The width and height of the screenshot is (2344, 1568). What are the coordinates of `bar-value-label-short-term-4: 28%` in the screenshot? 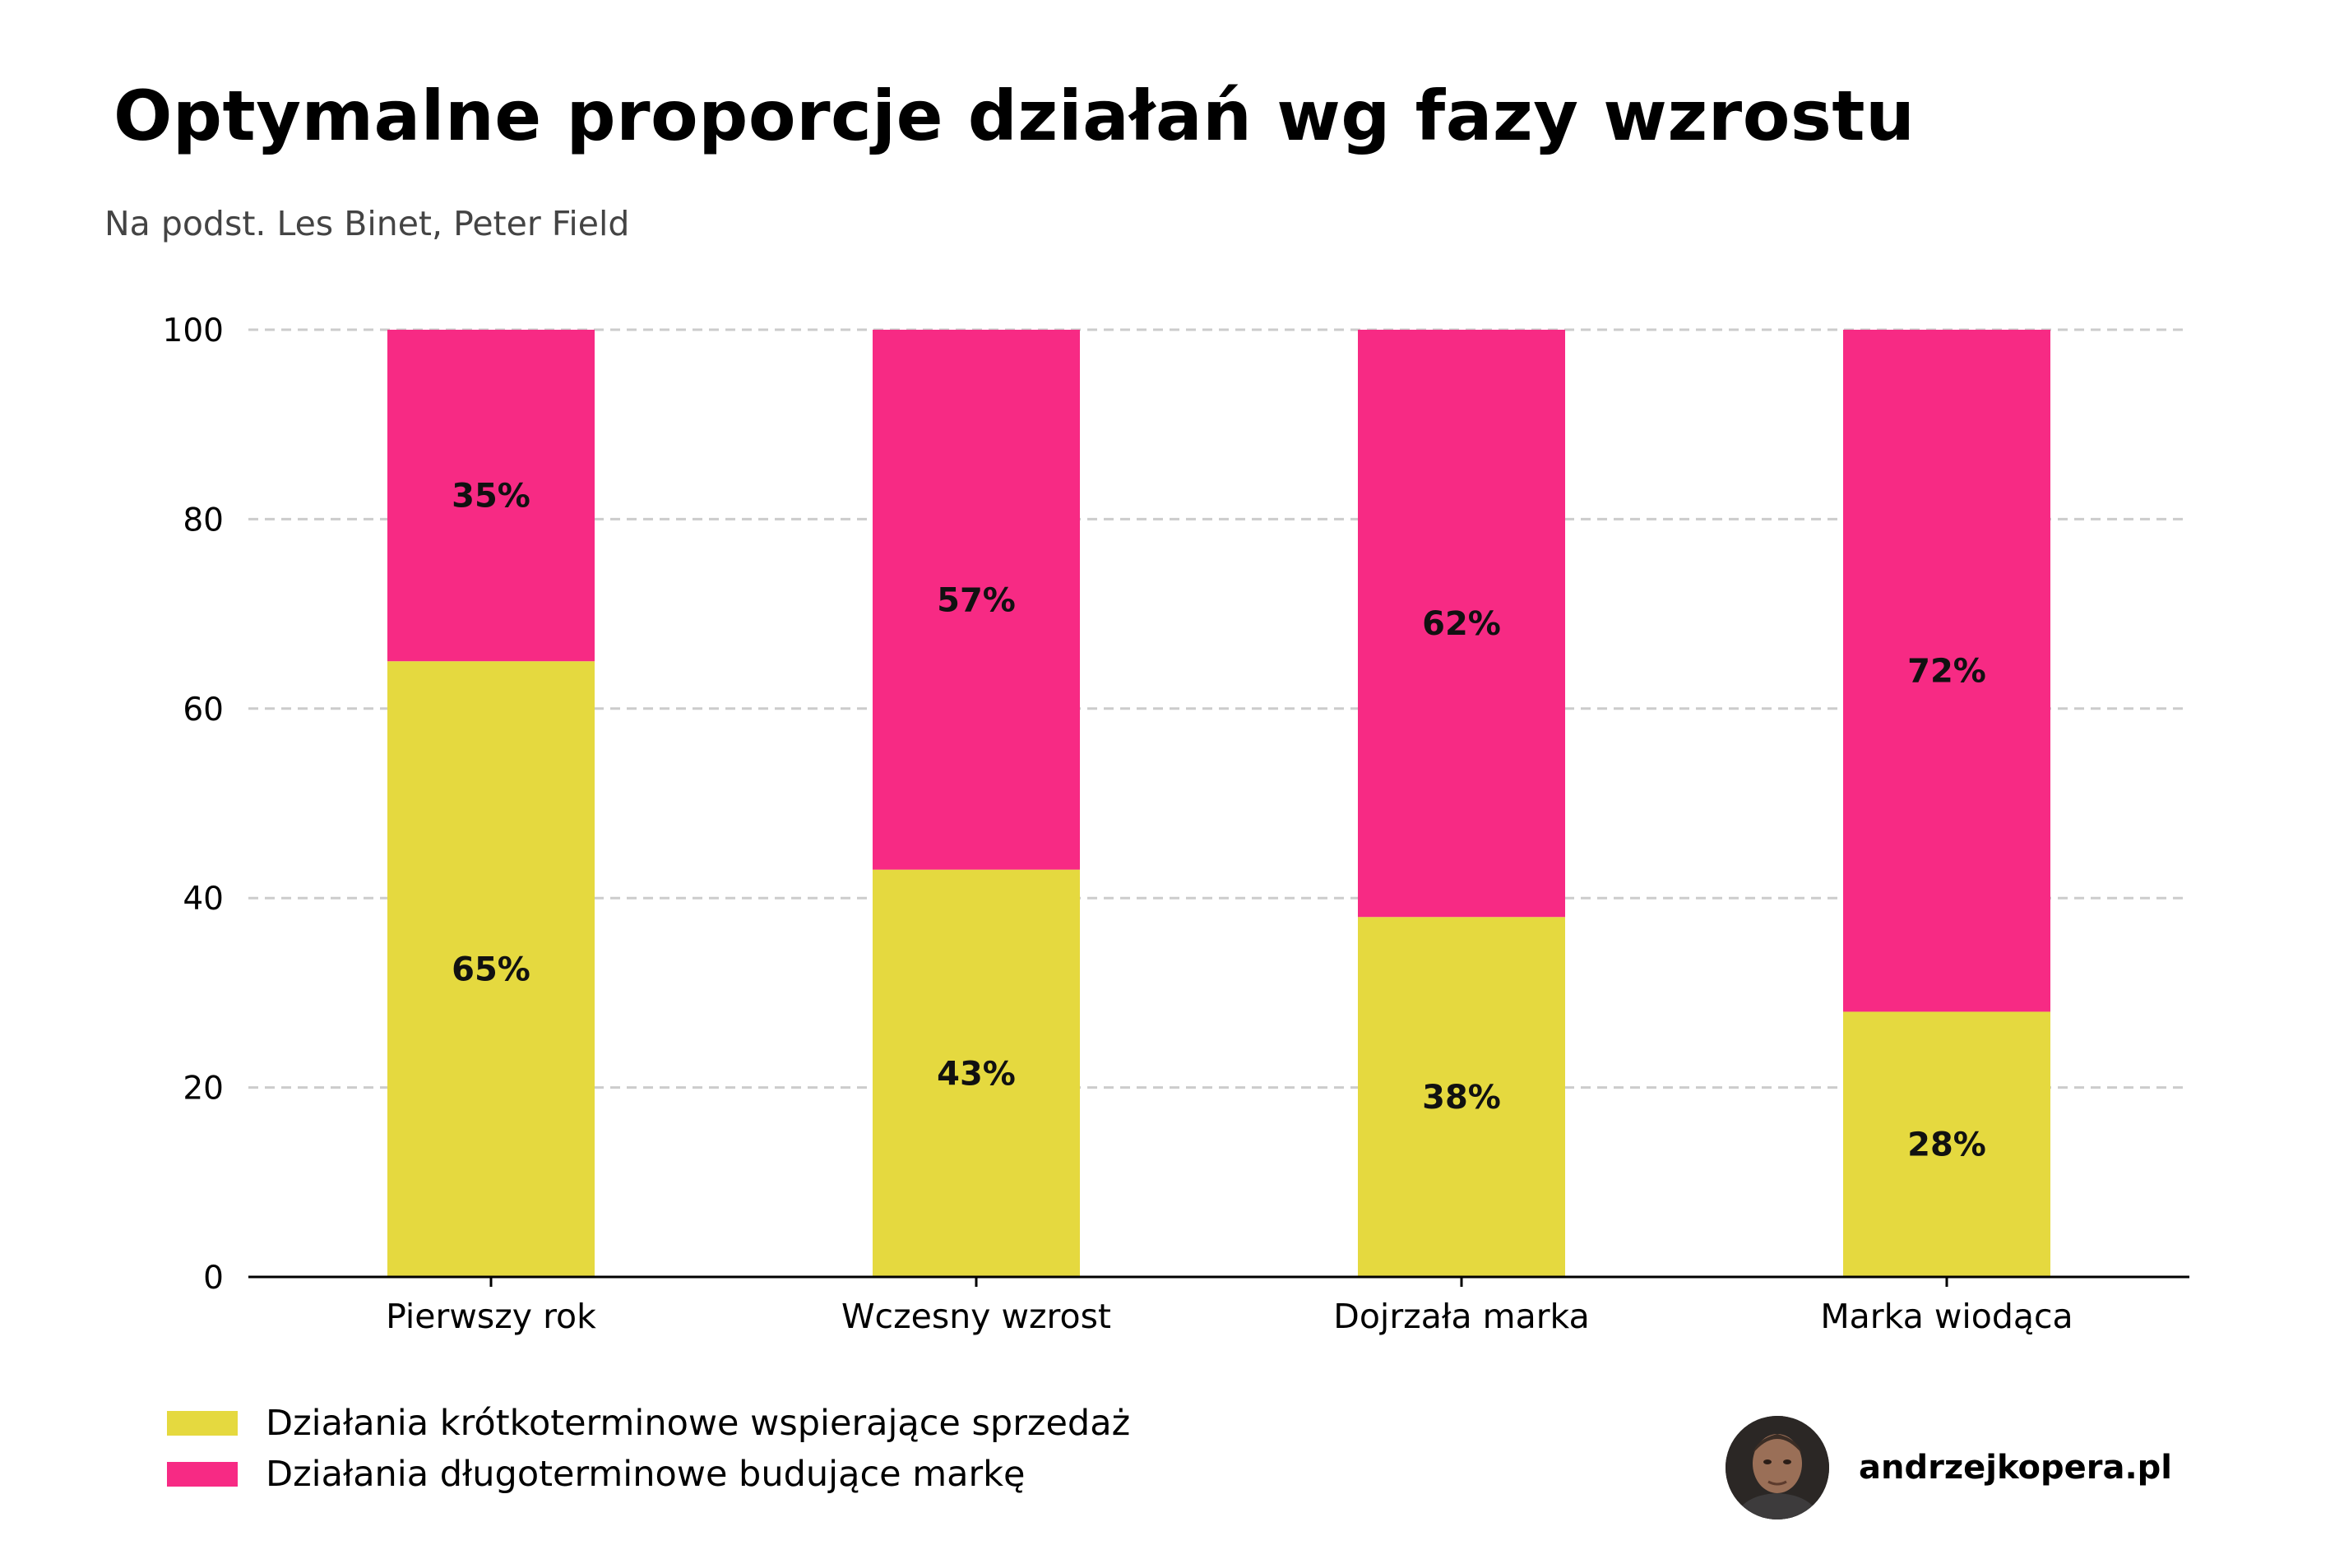 It's located at (1946, 1145).